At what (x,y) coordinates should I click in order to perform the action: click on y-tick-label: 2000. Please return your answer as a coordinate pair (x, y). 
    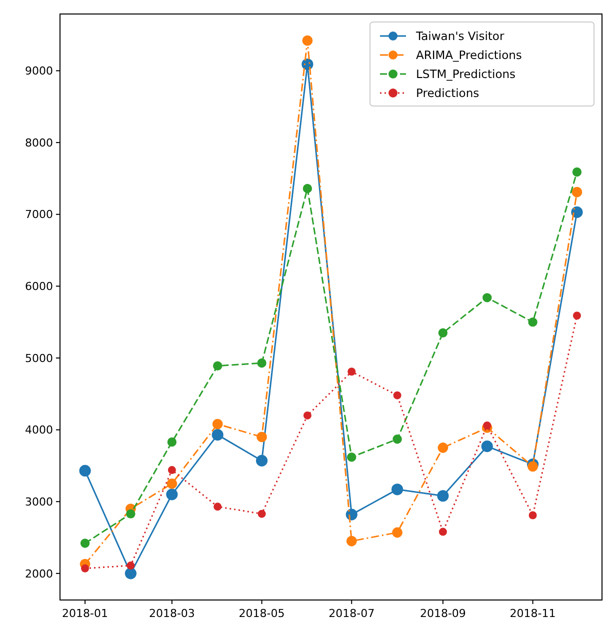
    Looking at the image, I should click on (39, 573).